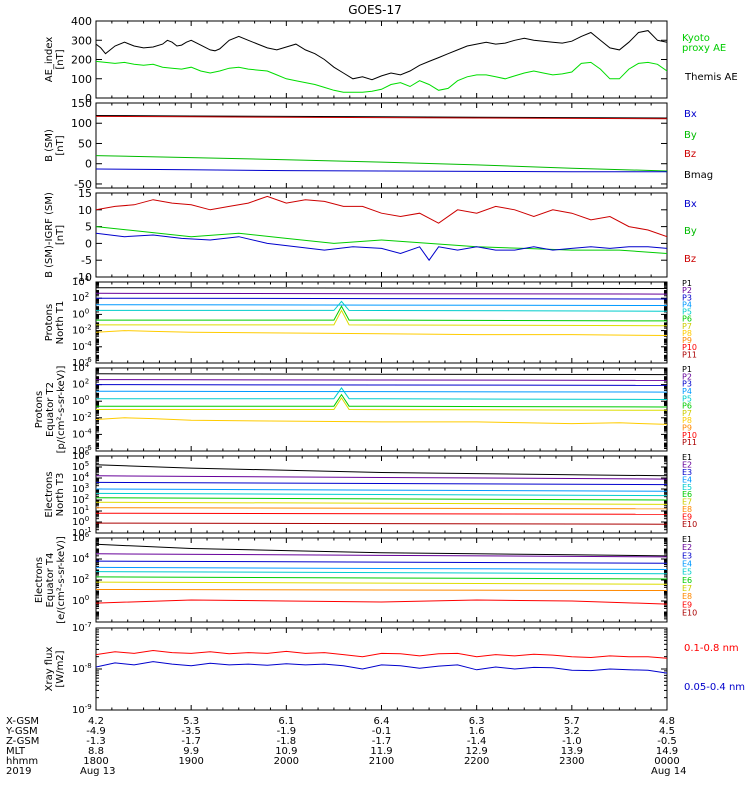 The height and width of the screenshot is (804, 750). Describe the element at coordinates (87, 508) in the screenshot. I see `y-tick-exponent: 1` at that location.